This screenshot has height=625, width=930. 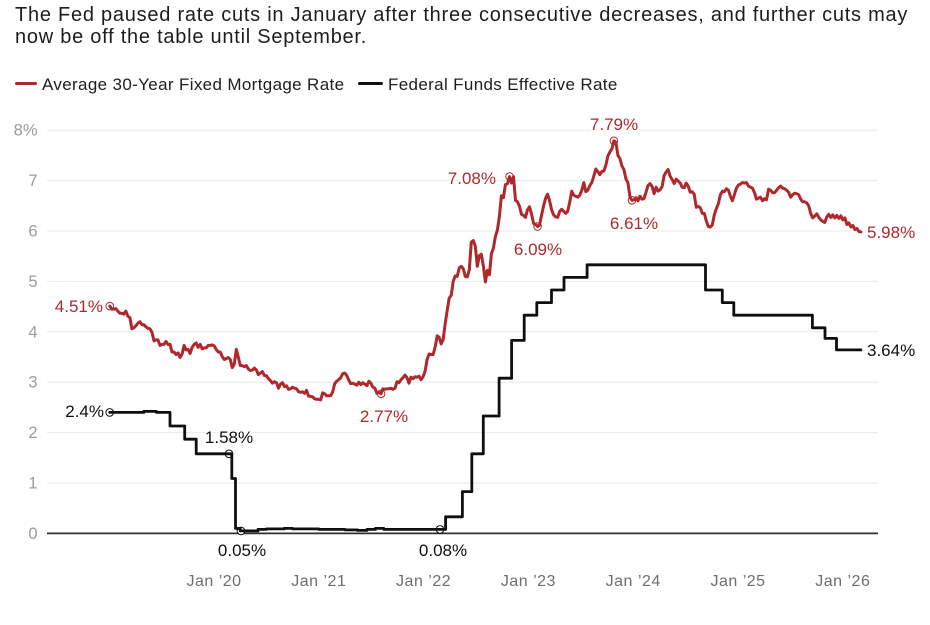 What do you see at coordinates (443, 550) in the screenshot?
I see `svg-text: 0.08%` at bounding box center [443, 550].